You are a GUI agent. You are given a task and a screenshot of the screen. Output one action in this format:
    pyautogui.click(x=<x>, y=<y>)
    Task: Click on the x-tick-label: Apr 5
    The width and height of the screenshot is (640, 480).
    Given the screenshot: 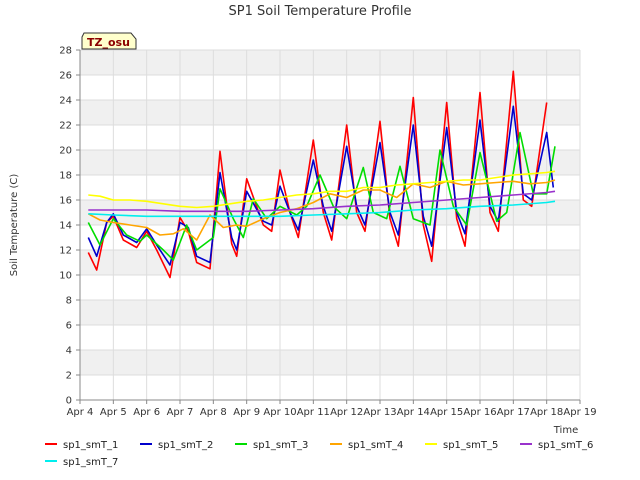 What is the action you would take?
    pyautogui.click(x=113, y=412)
    